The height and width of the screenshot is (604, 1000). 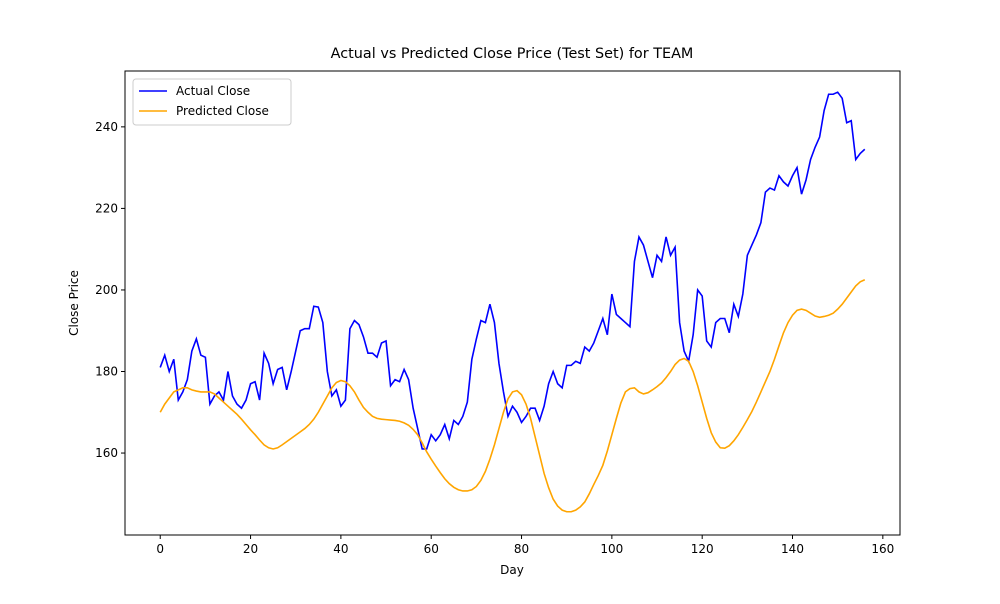 What do you see at coordinates (106, 371) in the screenshot?
I see `y-tick-label: 180` at bounding box center [106, 371].